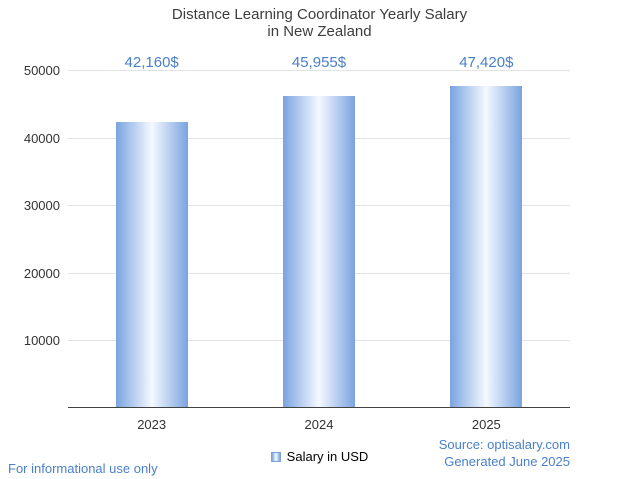 The height and width of the screenshot is (479, 639). I want to click on x-axis-tick-label: 2023, so click(152, 424).